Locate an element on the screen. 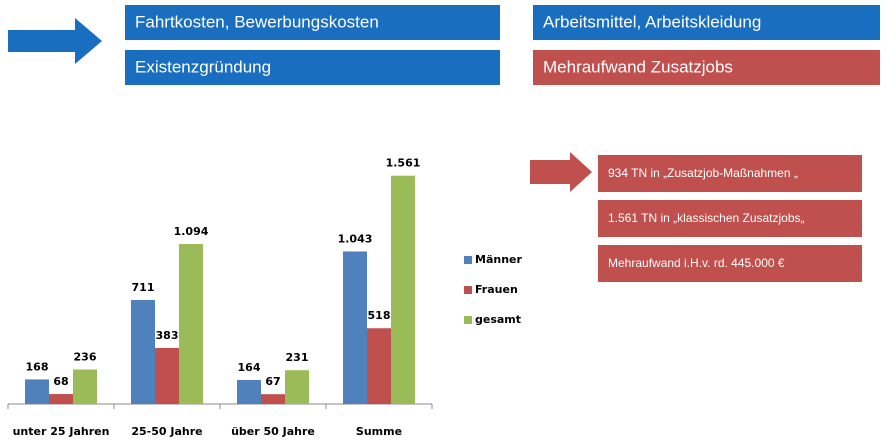  note-text: Mehraufwand i.H.v. rd. 445.000 € is located at coordinates (696, 263).